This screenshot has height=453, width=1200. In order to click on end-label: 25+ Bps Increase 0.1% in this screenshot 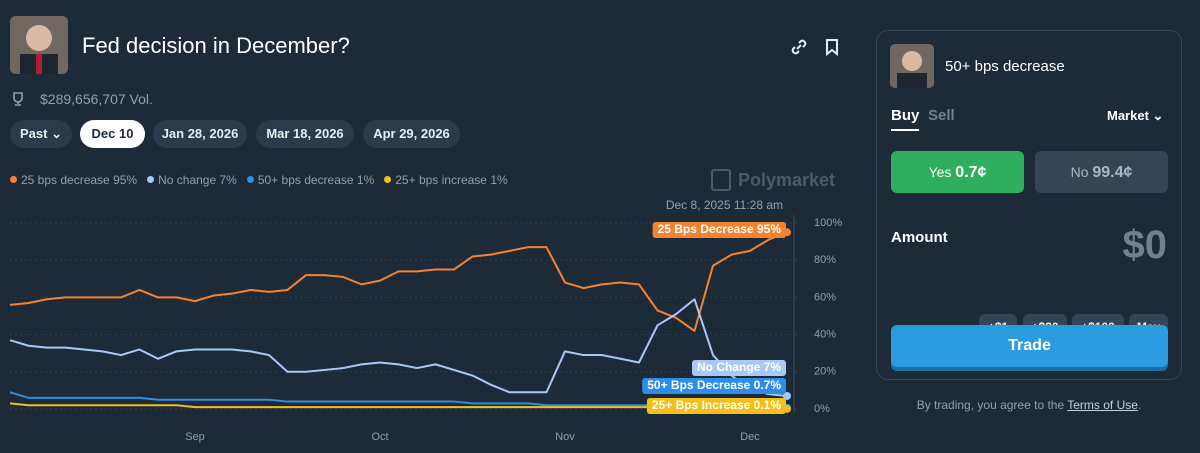, I will do `click(716, 406)`.